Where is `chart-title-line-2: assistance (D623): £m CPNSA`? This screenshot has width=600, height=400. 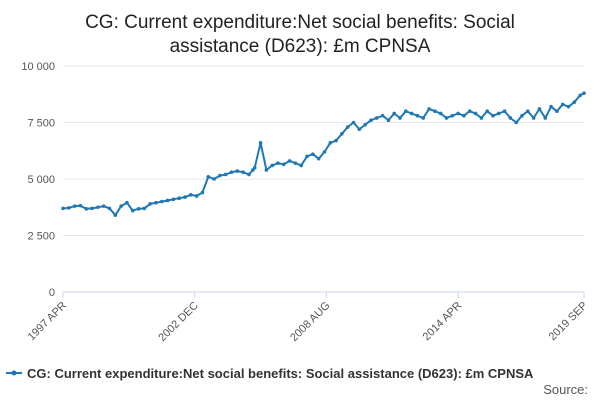
chart-title-line-2: assistance (D623): £m CPNSA is located at coordinates (300, 46).